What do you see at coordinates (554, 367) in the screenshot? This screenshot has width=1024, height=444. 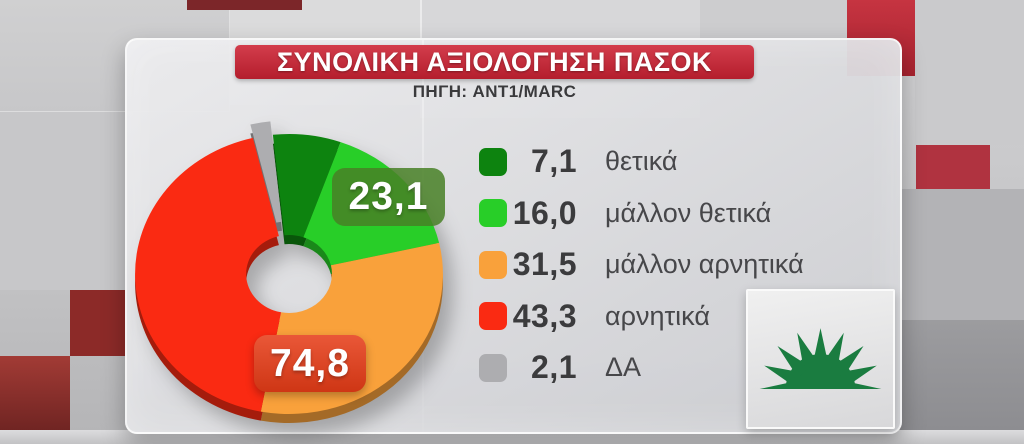 I see `legend-value: 2,1` at bounding box center [554, 367].